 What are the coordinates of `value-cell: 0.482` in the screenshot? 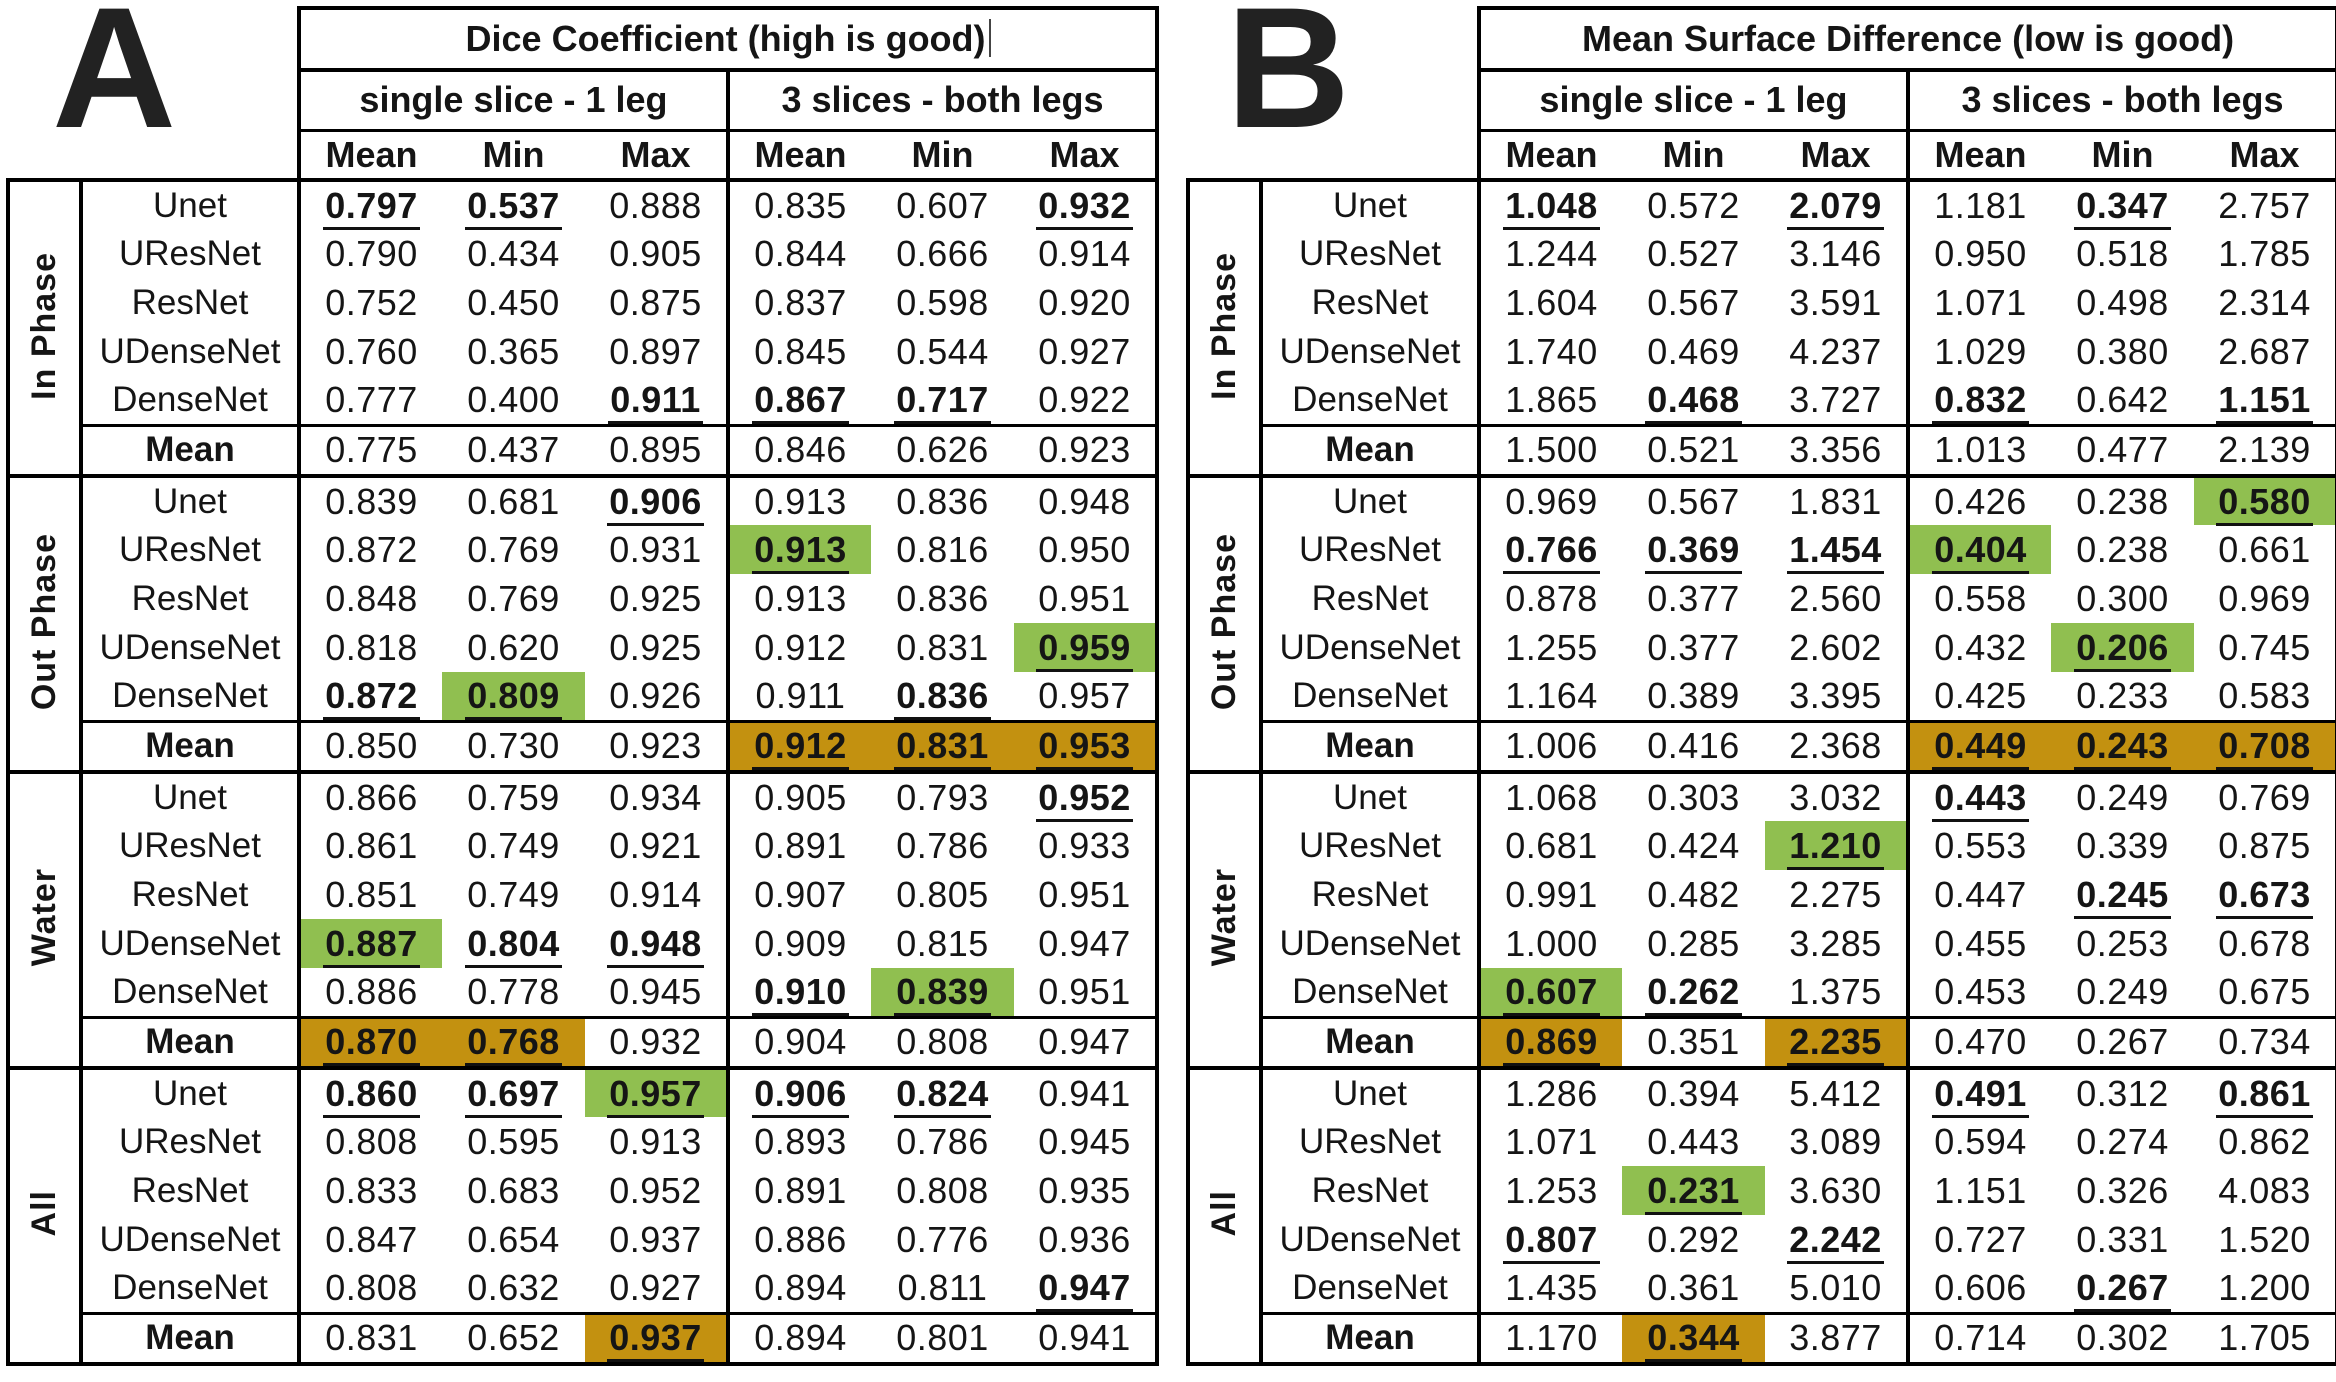 It's located at (1693, 894).